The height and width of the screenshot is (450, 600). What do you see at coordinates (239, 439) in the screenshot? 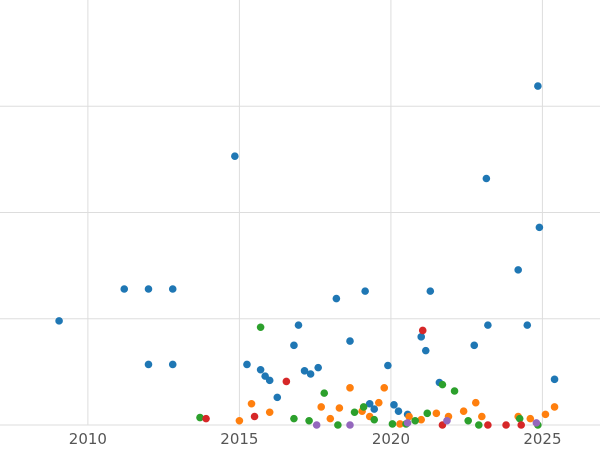
I see `x-tick-label: 2015` at bounding box center [239, 439].